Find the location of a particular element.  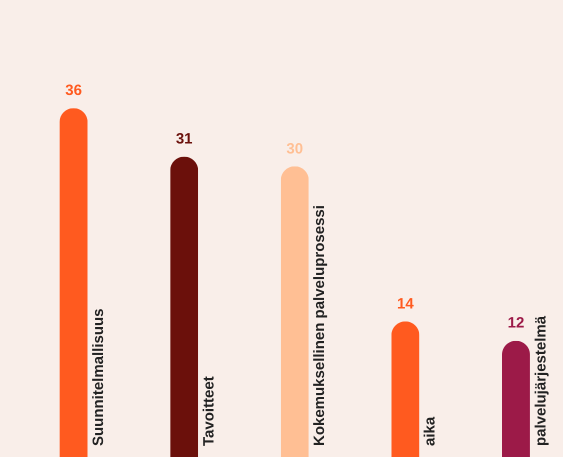

x-tick-label: Tavoitteet is located at coordinates (209, 411).